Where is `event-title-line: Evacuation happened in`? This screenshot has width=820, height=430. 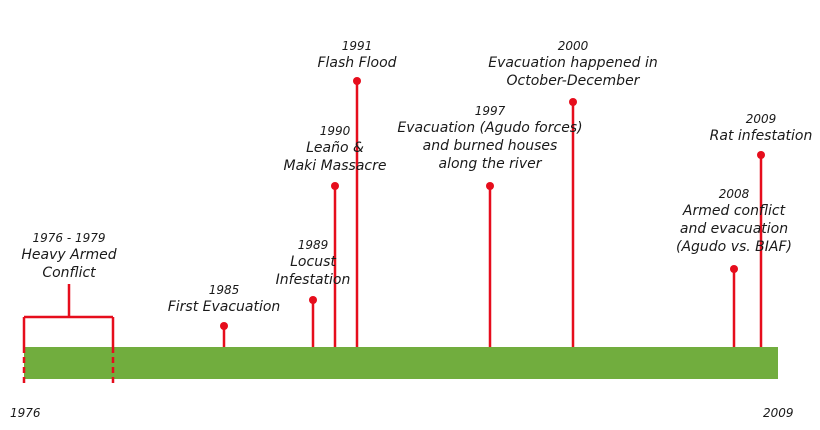
event-title-line: Evacuation happened in is located at coordinates (573, 63).